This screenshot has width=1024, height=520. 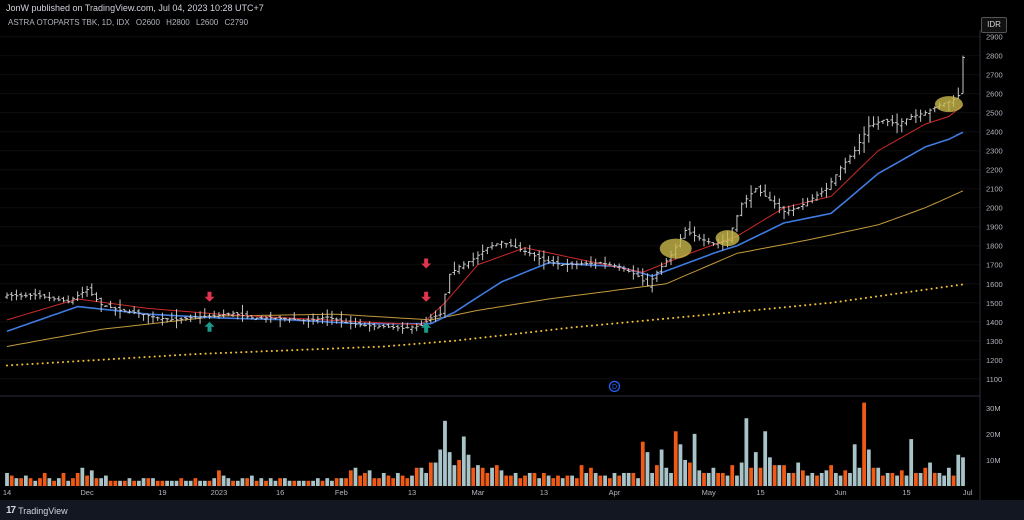 I want to click on symbol-name: ASTRA OTOPARTS TBK, 1D, IDX, so click(x=69, y=22).